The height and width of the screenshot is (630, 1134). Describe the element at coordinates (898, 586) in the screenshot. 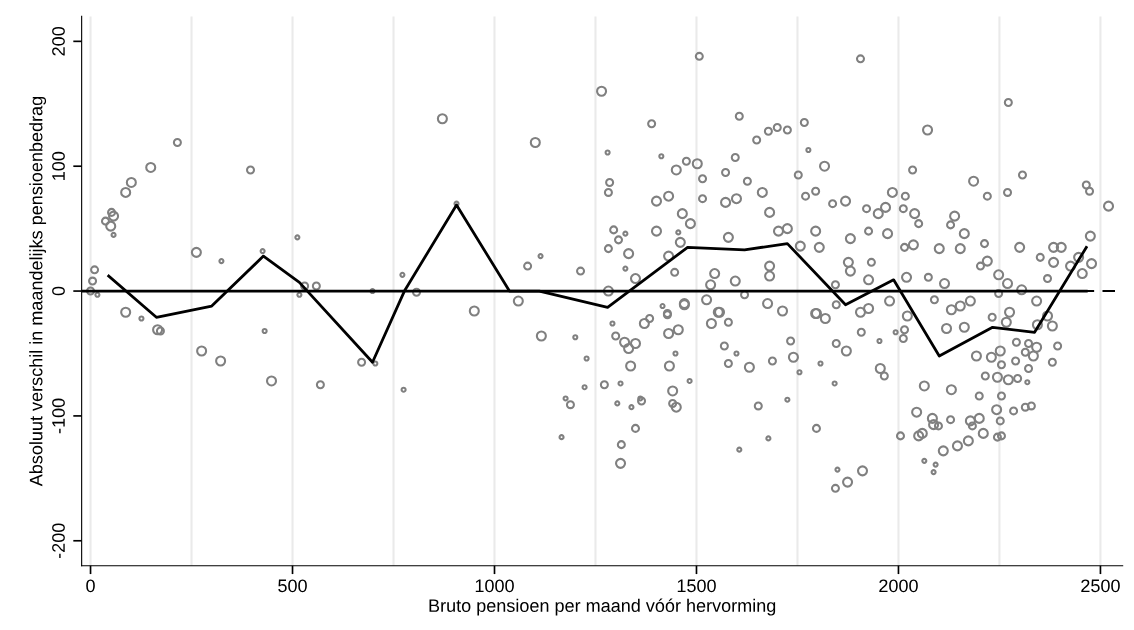

I see `x-tick-label: 2000` at that location.